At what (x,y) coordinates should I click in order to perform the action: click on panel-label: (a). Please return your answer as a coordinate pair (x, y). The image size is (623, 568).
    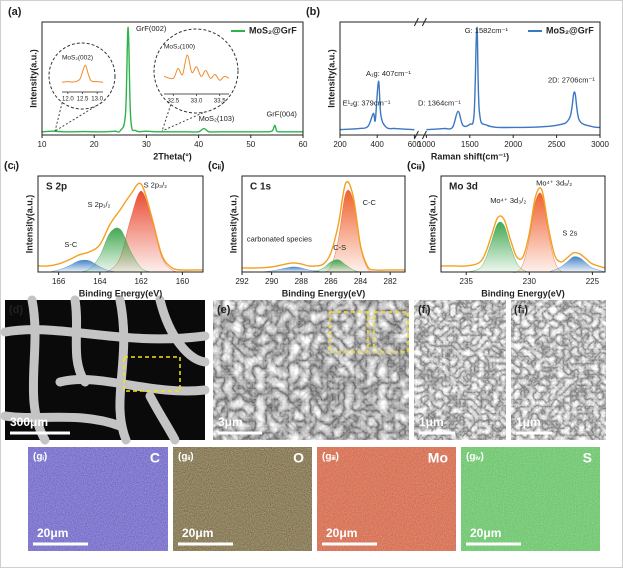
    Looking at the image, I should click on (15, 12).